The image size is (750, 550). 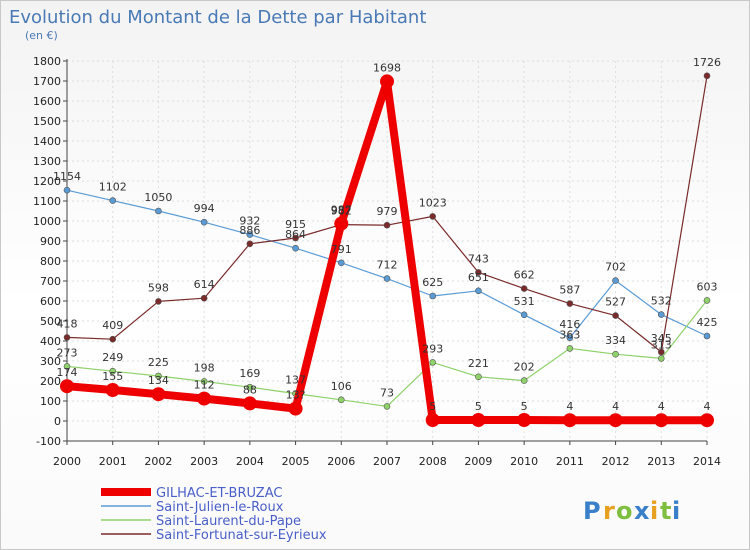 What do you see at coordinates (661, 461) in the screenshot?
I see `xtick-label-2013: 2013` at bounding box center [661, 461].